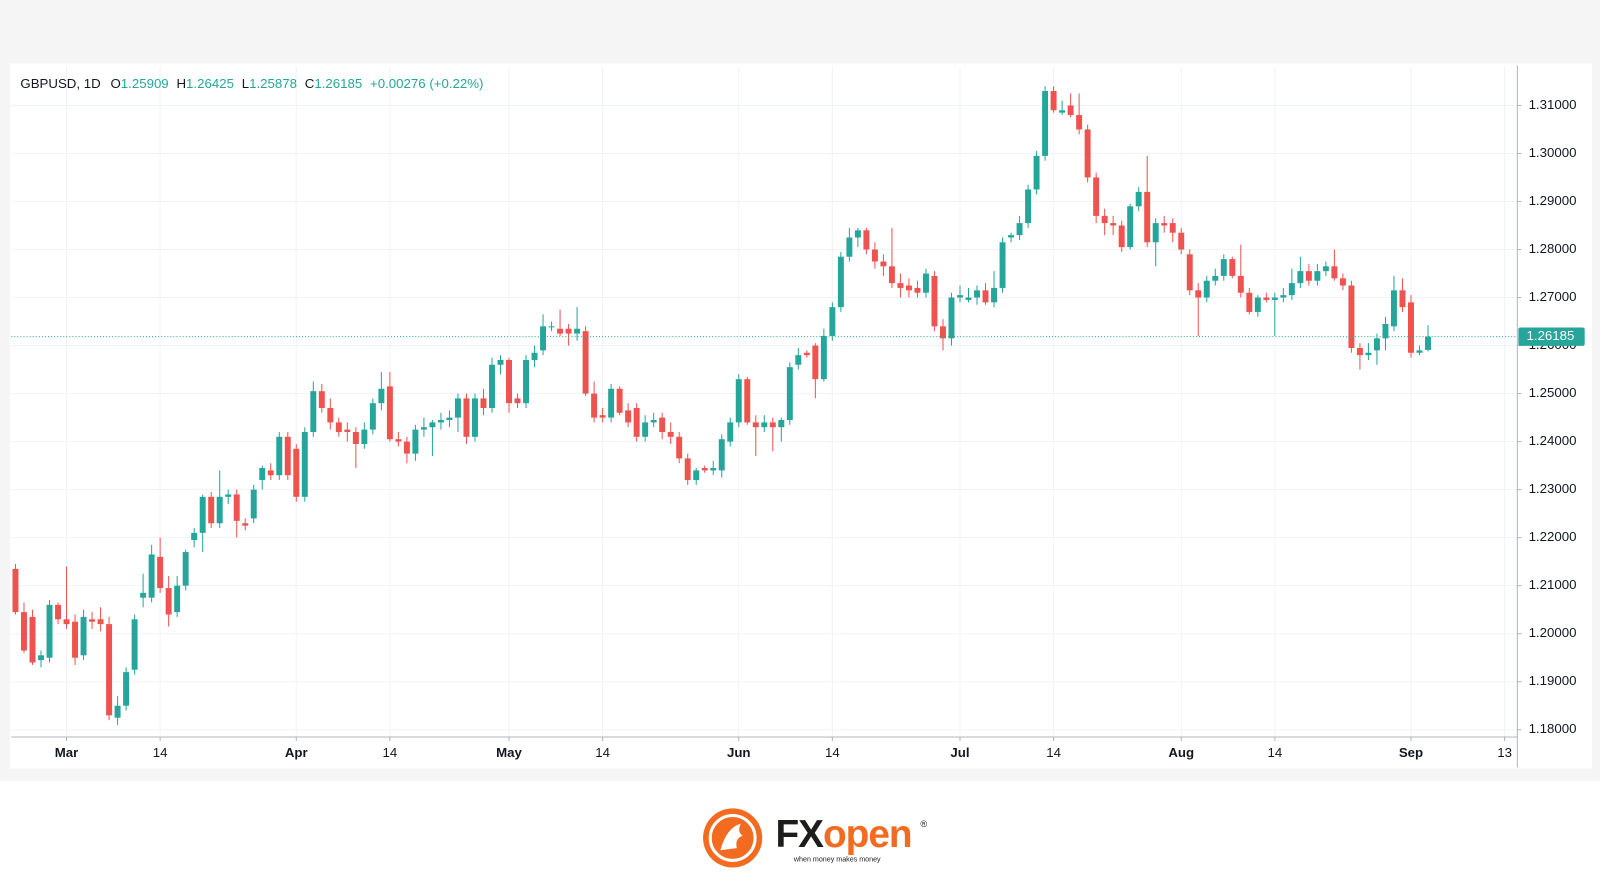 This screenshot has height=879, width=1600. I want to click on brand-open: open, so click(867, 834).